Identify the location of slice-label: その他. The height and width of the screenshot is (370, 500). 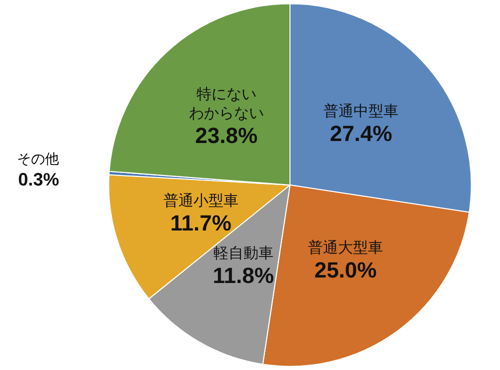
(38, 159).